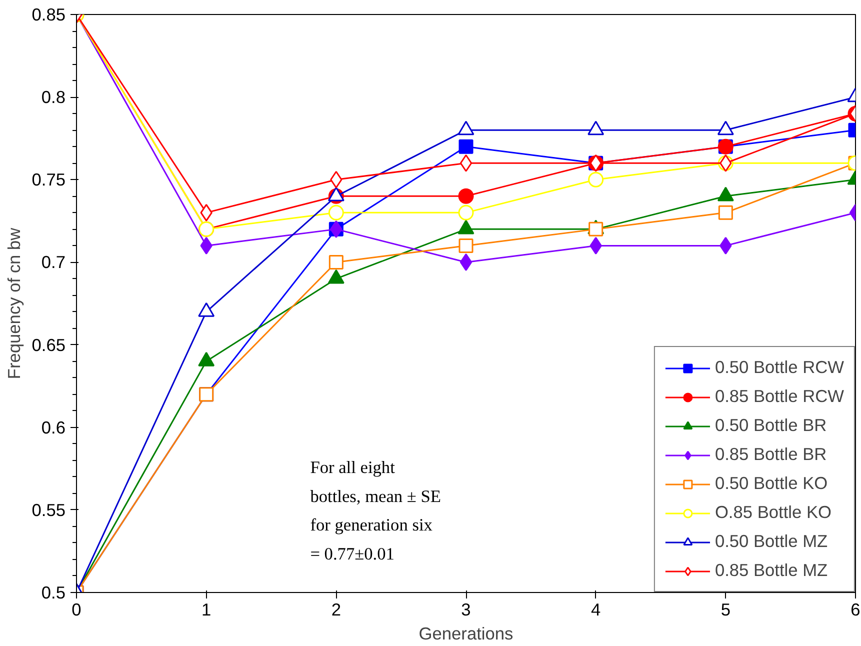 The height and width of the screenshot is (646, 861). I want to click on y-tick-label: 0.7, so click(53, 262).